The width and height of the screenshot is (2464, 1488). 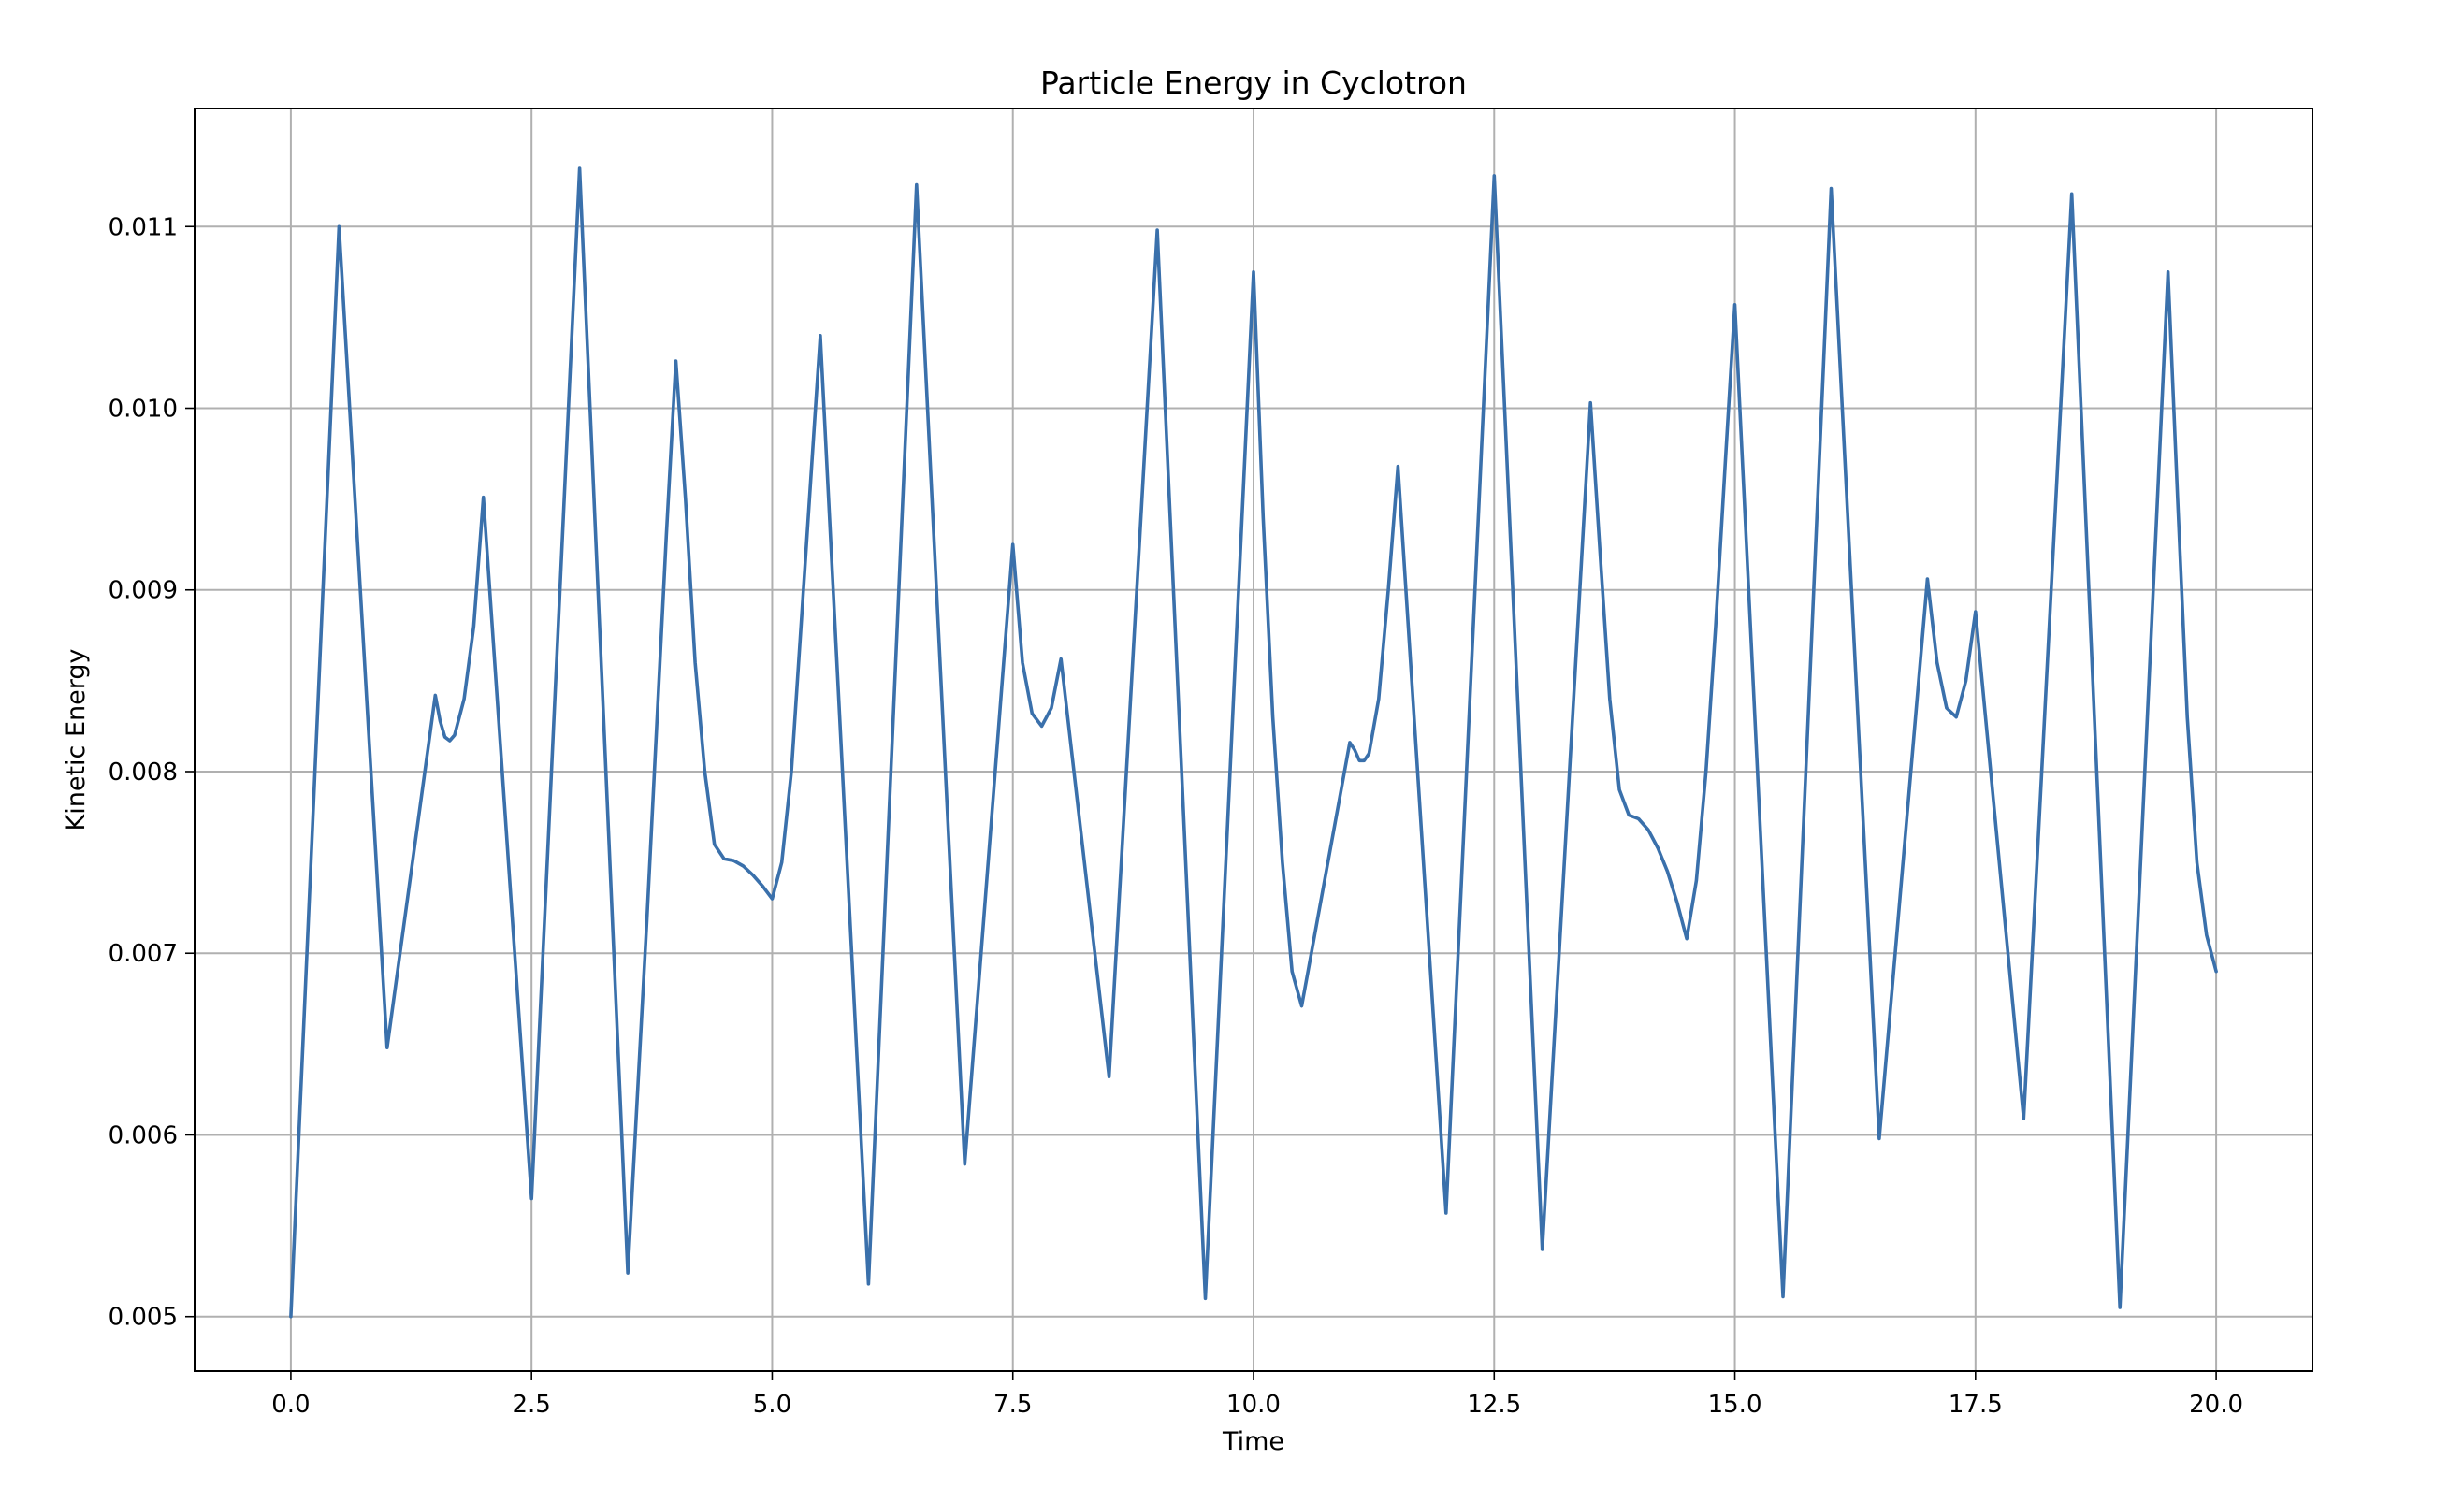 I want to click on x-tick-label: 2.5, so click(x=532, y=1405).